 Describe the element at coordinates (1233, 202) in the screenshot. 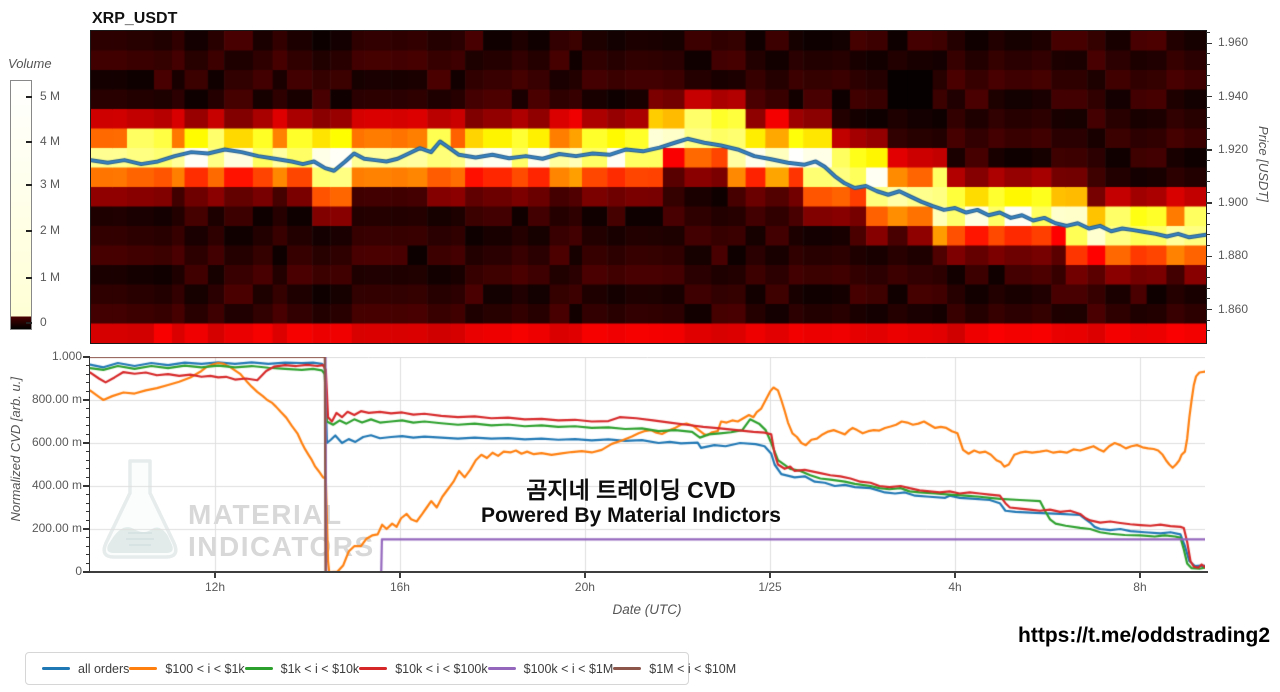

I see `price-axis-tick-label: 1.900` at that location.